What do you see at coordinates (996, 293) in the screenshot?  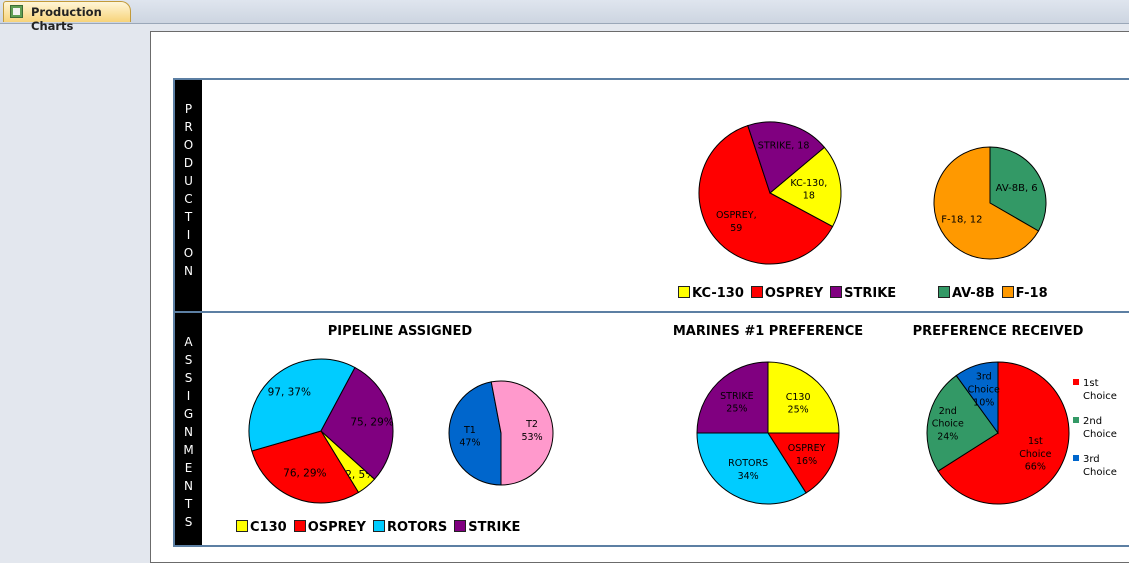 I see `production-strike-legend: AV-8B F-18` at bounding box center [996, 293].